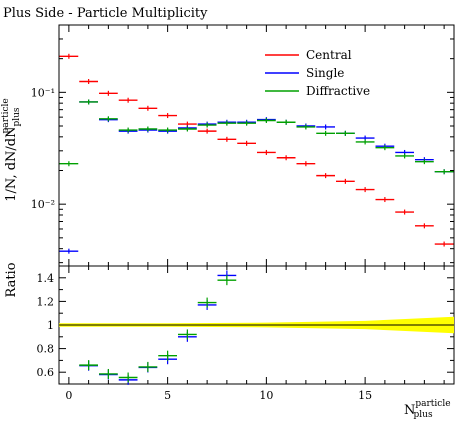  What do you see at coordinates (423, 415) in the screenshot?
I see `x-axis-label-sub: plus` at bounding box center [423, 415].